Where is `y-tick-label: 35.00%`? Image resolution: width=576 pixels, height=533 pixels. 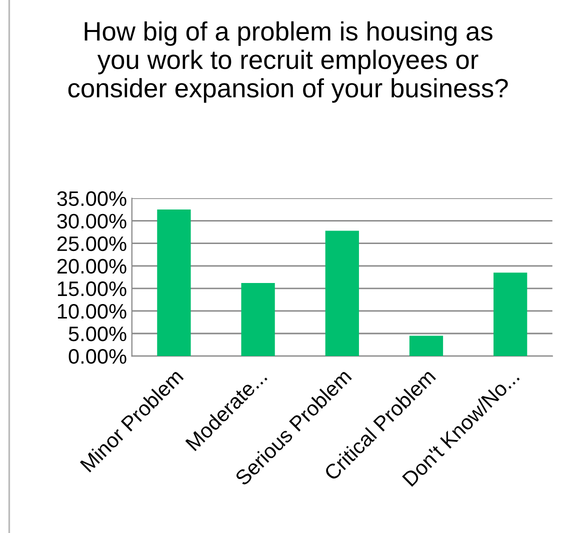
y-tick-label: 35.00% is located at coordinates (91, 198).